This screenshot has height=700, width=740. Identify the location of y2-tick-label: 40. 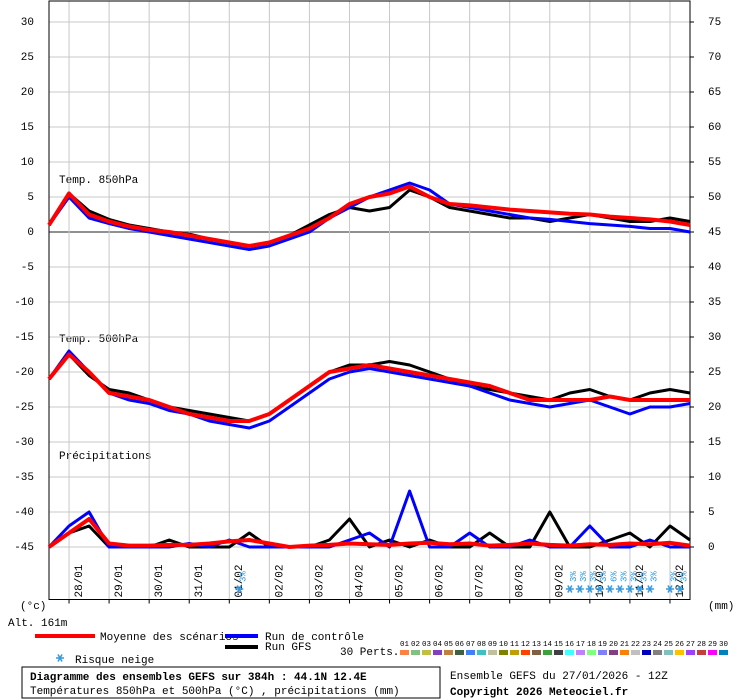
(714, 268).